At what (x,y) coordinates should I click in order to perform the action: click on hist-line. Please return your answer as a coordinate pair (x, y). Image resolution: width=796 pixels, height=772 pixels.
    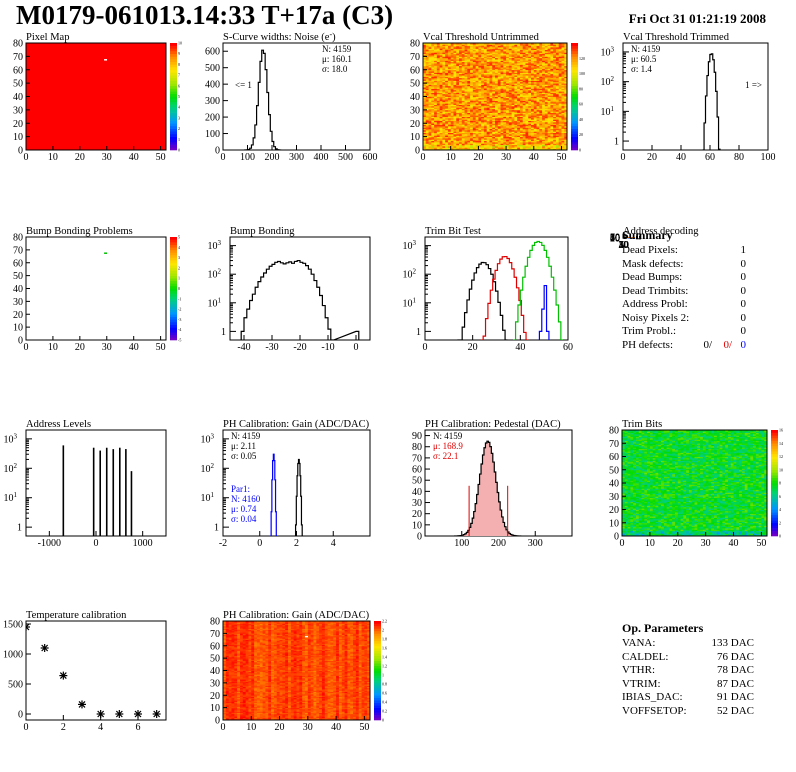
    Looking at the image, I should click on (298, 497).